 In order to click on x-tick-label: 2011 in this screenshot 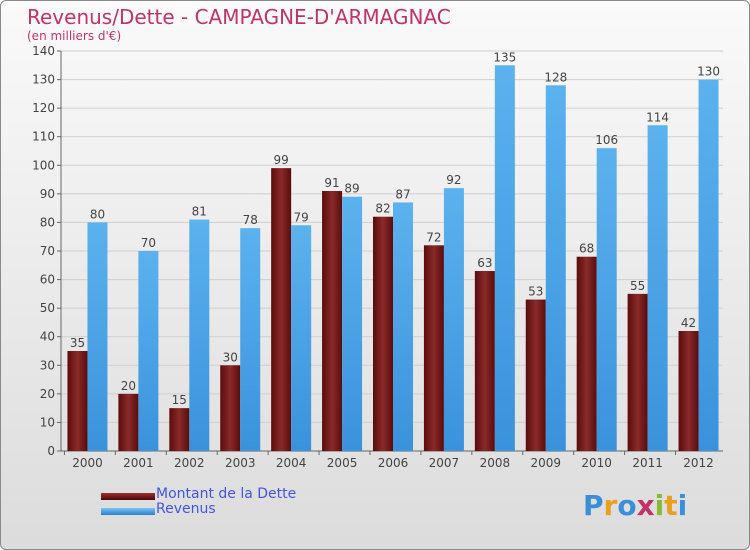, I will do `click(647, 463)`.